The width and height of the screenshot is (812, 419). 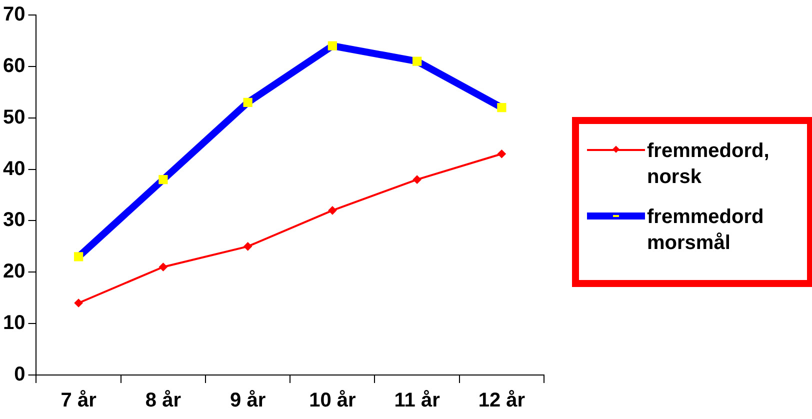 What do you see at coordinates (332, 401) in the screenshot?
I see `x-tick-label: 10 år` at bounding box center [332, 401].